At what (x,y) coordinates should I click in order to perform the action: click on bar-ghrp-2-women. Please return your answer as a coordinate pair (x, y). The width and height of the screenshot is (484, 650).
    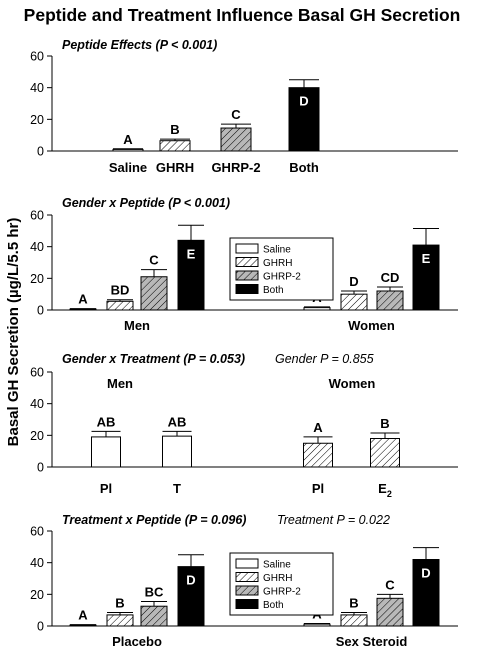
    Looking at the image, I should click on (390, 300).